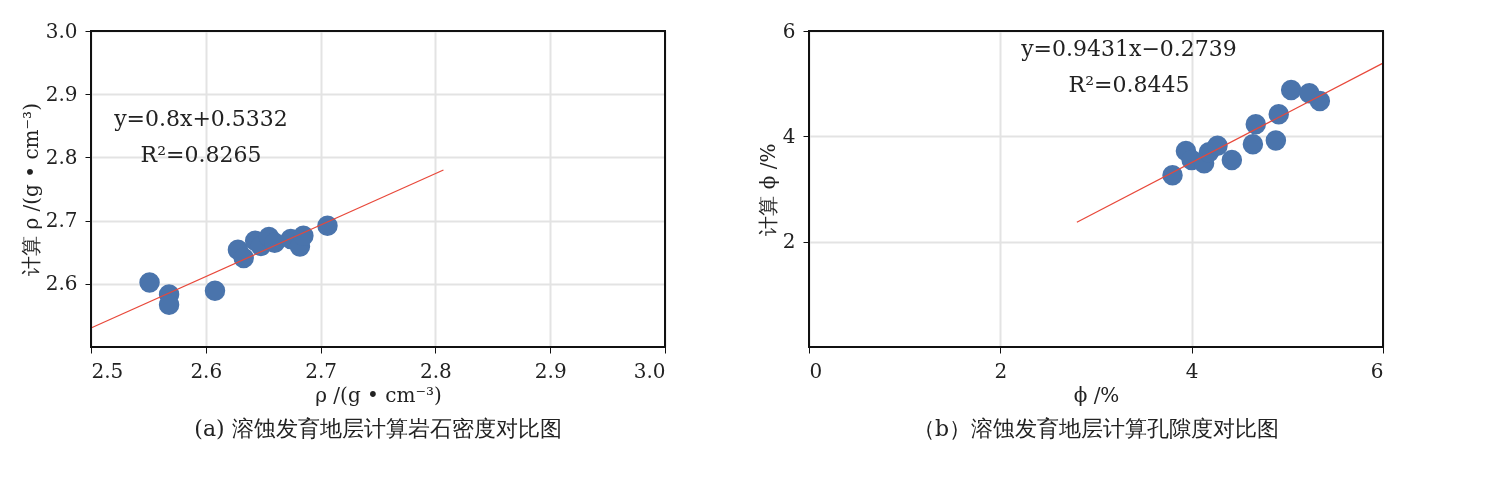  I want to click on annotation: y=0.9431x−0.2739, so click(1128, 48).